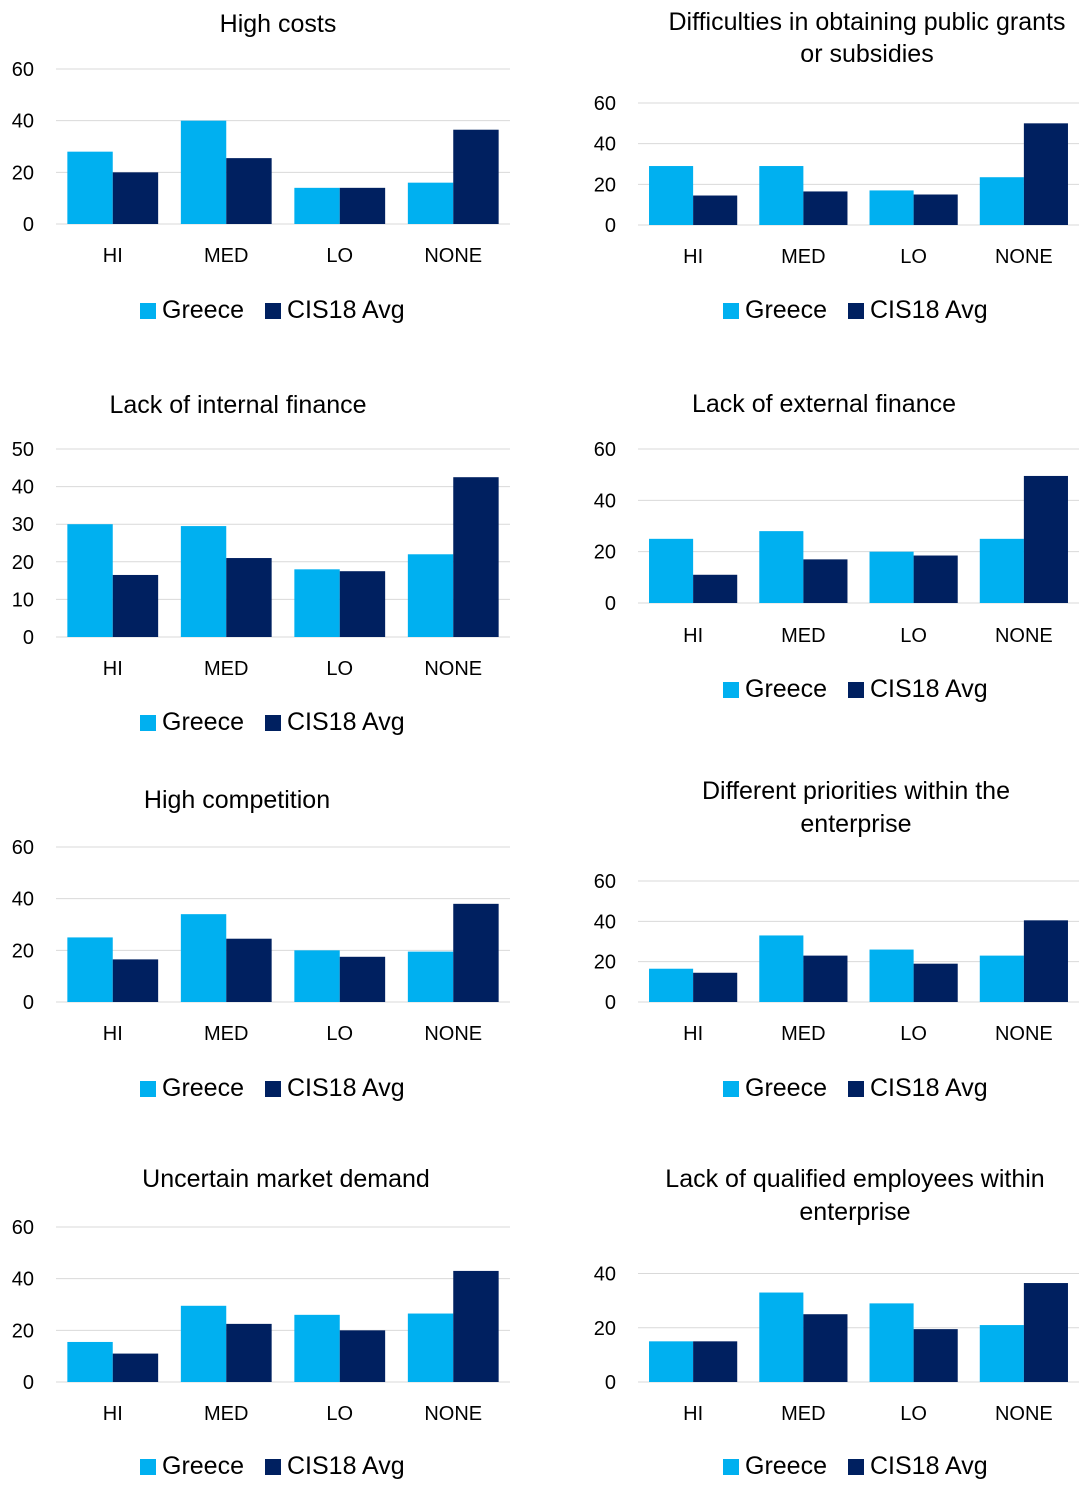 This screenshot has width=1079, height=1486. Describe the element at coordinates (854, 1179) in the screenshot. I see `chart-title: Lack of qualified employees within` at that location.